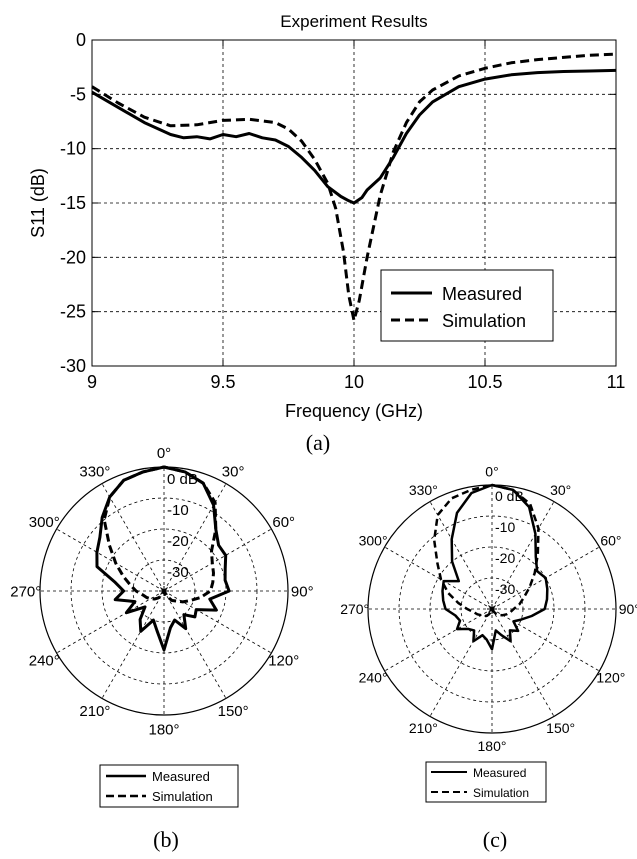  I want to click on x-tick-label: 9, so click(92, 382).